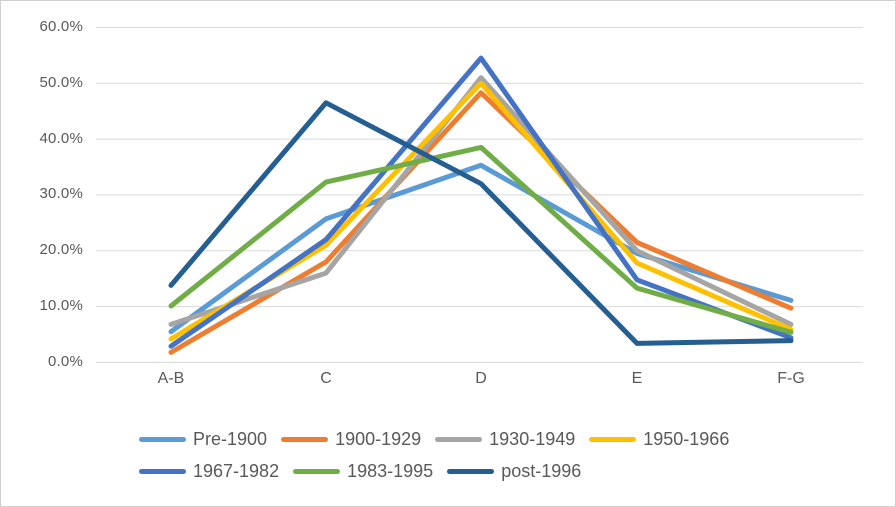 This screenshot has width=896, height=507. What do you see at coordinates (171, 378) in the screenshot?
I see `x-axis-label-a-b: A-B` at bounding box center [171, 378].